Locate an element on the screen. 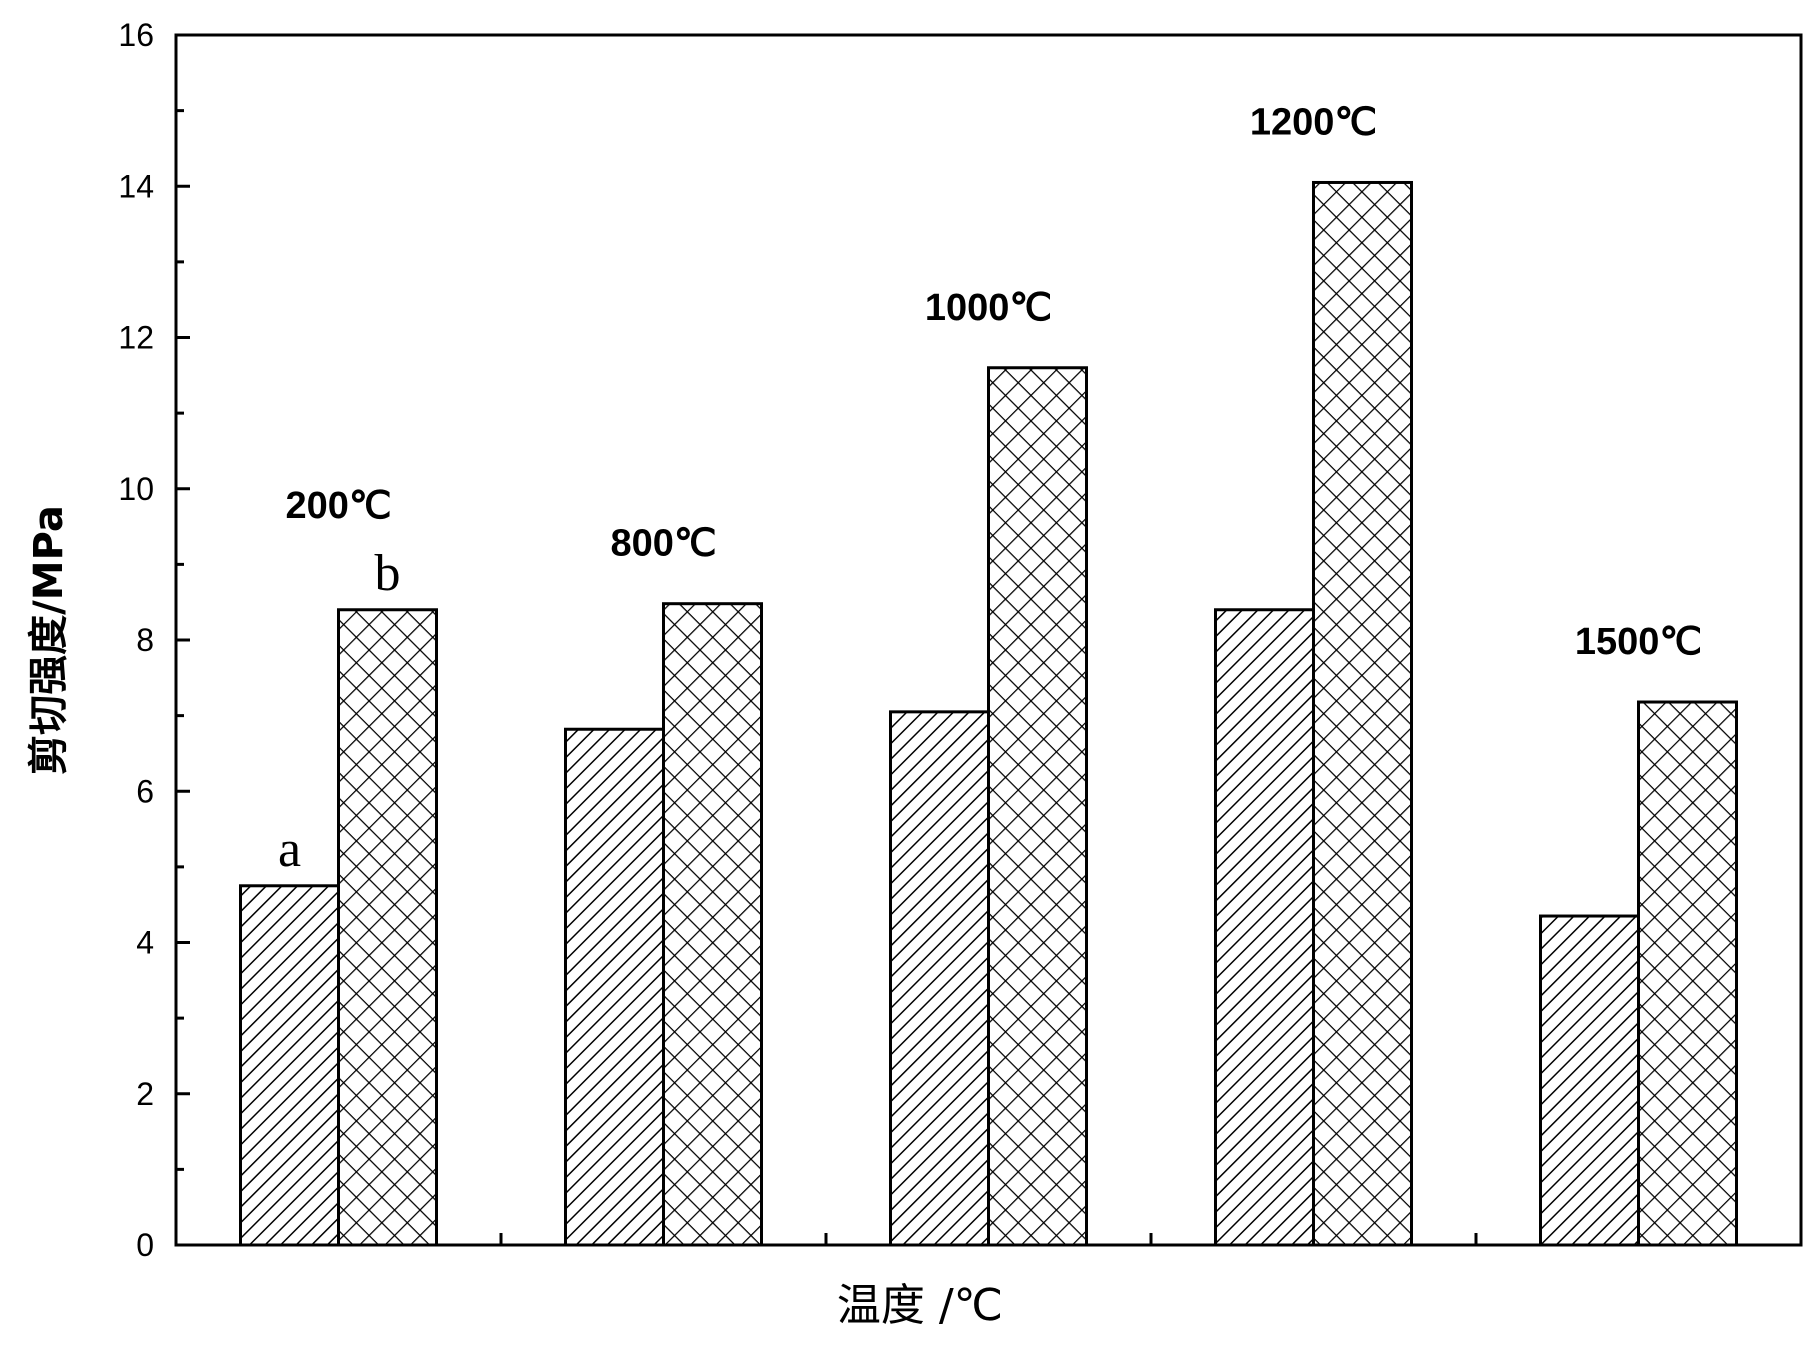 The width and height of the screenshot is (1811, 1345). y-tick-label: 8 is located at coordinates (145, 640).